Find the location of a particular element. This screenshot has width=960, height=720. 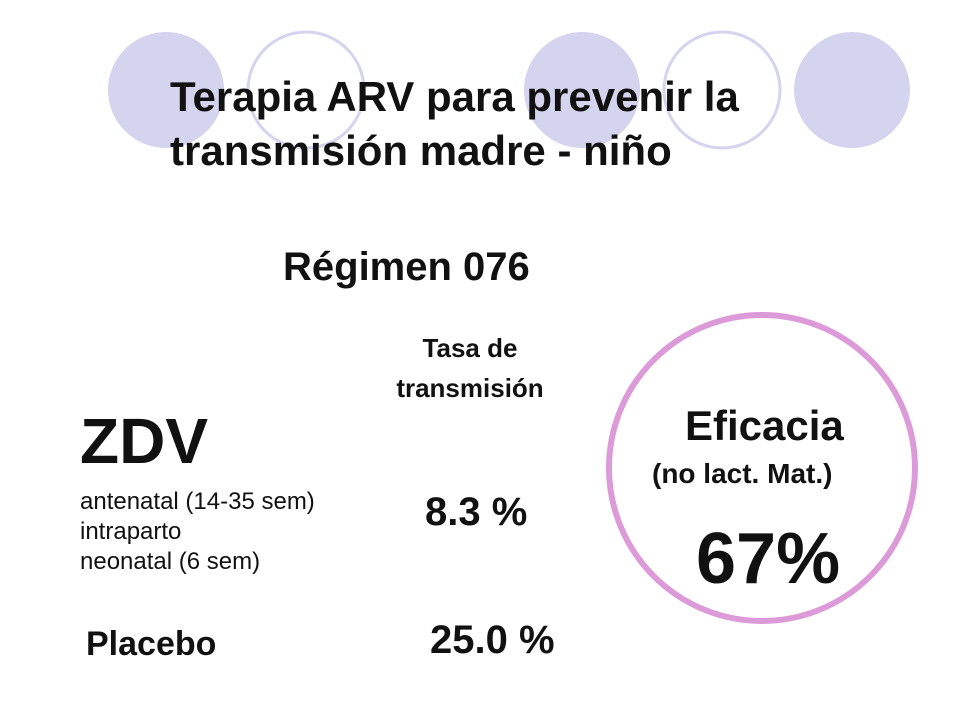

column-header: Tasa de transmisión is located at coordinates (470, 368).